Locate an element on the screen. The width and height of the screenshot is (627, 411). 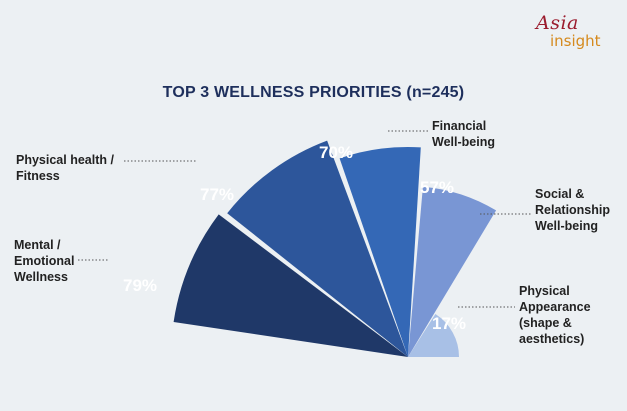
logo-text-insight: insight is located at coordinates (575, 41).